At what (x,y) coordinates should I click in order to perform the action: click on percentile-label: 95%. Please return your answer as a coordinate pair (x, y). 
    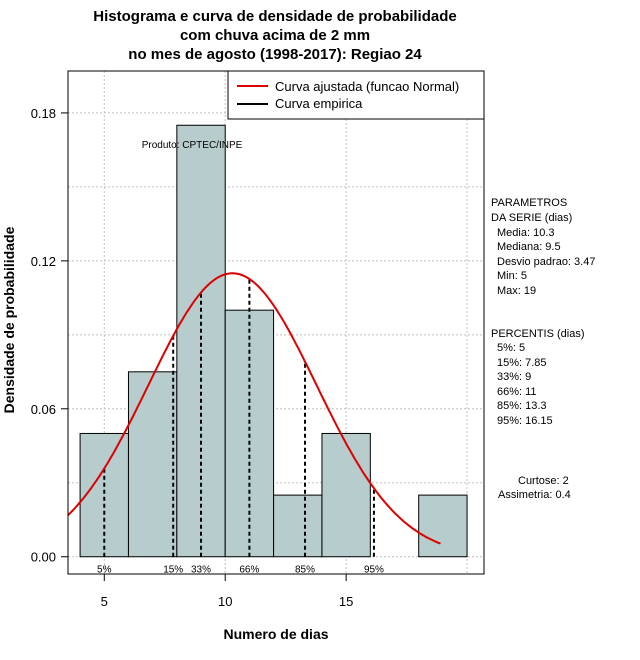
    Looking at the image, I should click on (374, 570).